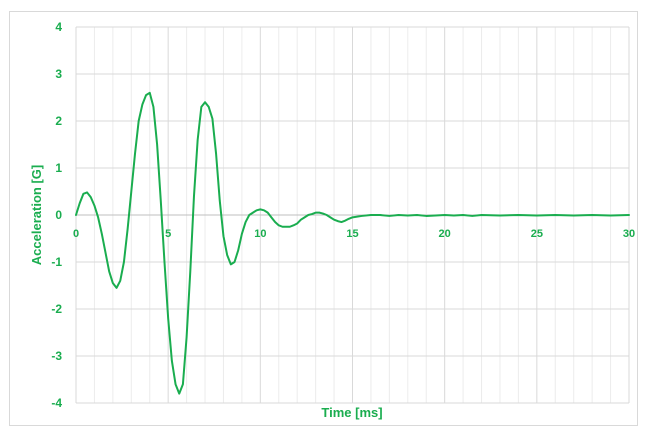  What do you see at coordinates (58, 74) in the screenshot?
I see `y-tick-label: 3` at bounding box center [58, 74].